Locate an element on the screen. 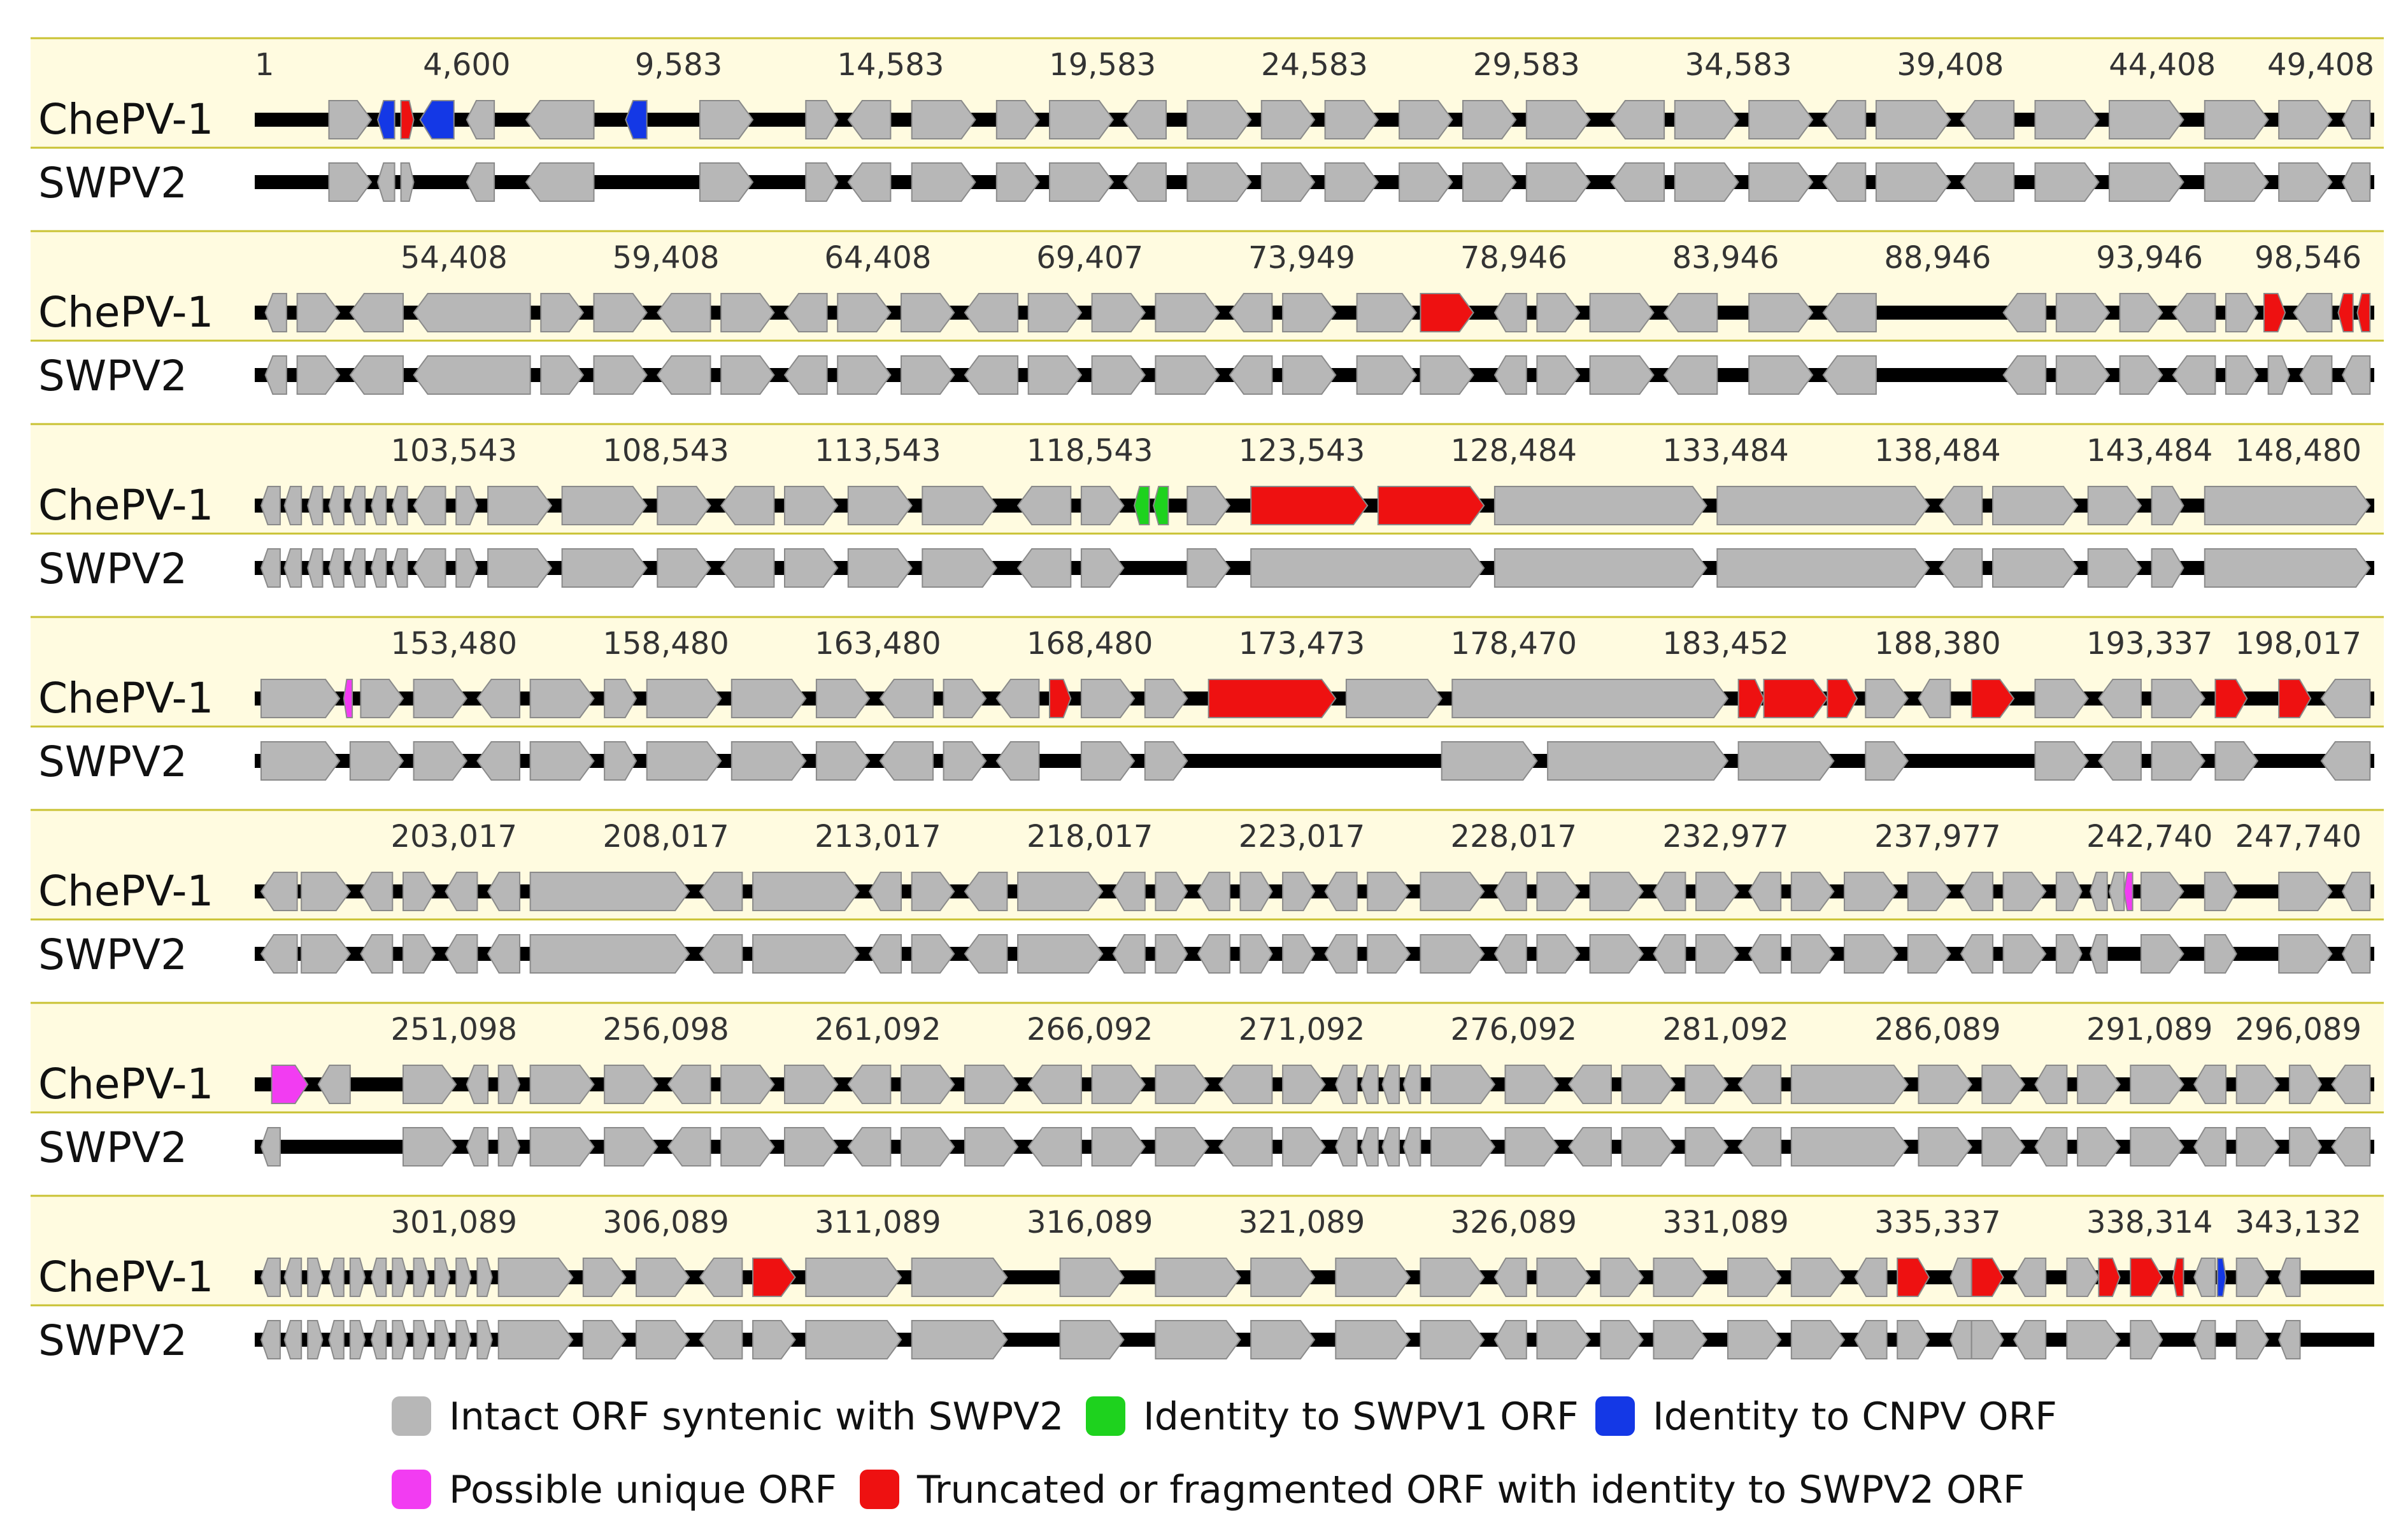  coordinate-label: 113,543 is located at coordinates (878, 451).